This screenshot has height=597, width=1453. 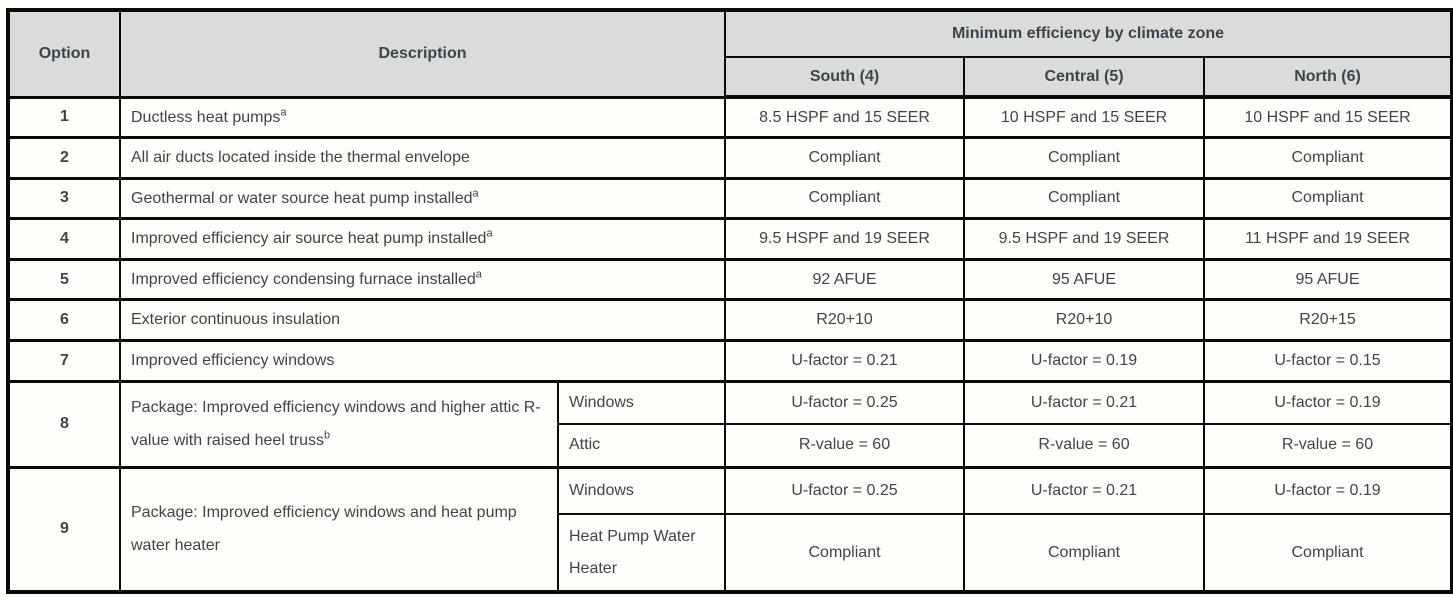 What do you see at coordinates (64, 158) in the screenshot?
I see `option-cell: 2` at bounding box center [64, 158].